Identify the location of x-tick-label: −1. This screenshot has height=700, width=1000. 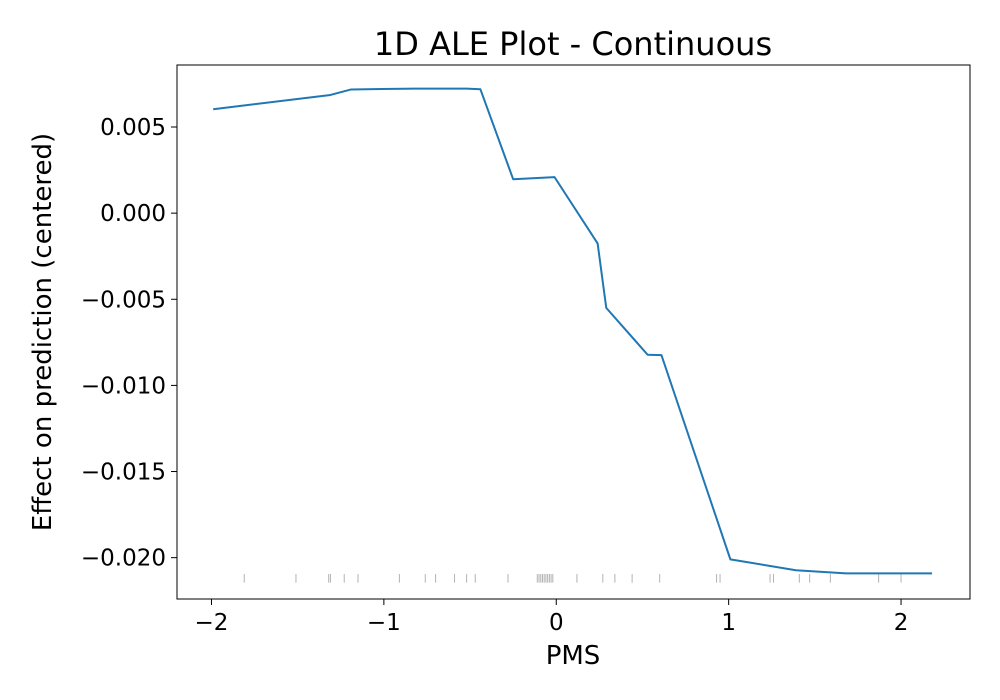
(384, 623).